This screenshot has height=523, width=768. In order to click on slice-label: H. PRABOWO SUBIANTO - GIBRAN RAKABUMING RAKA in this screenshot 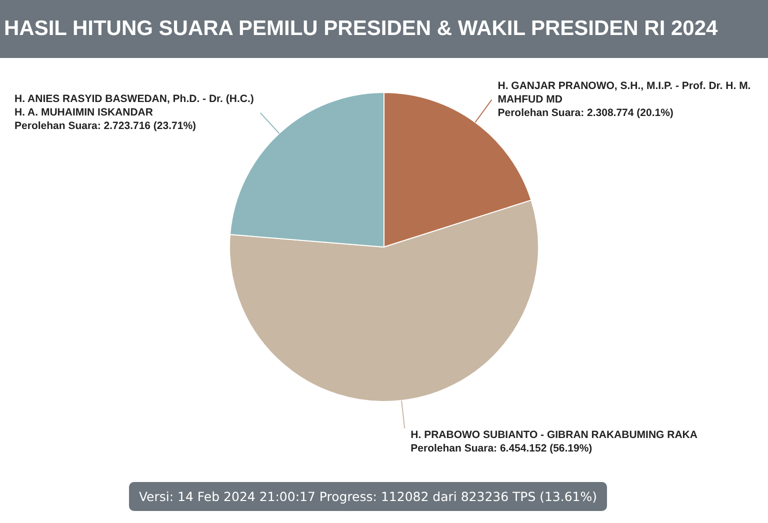, I will do `click(554, 434)`.